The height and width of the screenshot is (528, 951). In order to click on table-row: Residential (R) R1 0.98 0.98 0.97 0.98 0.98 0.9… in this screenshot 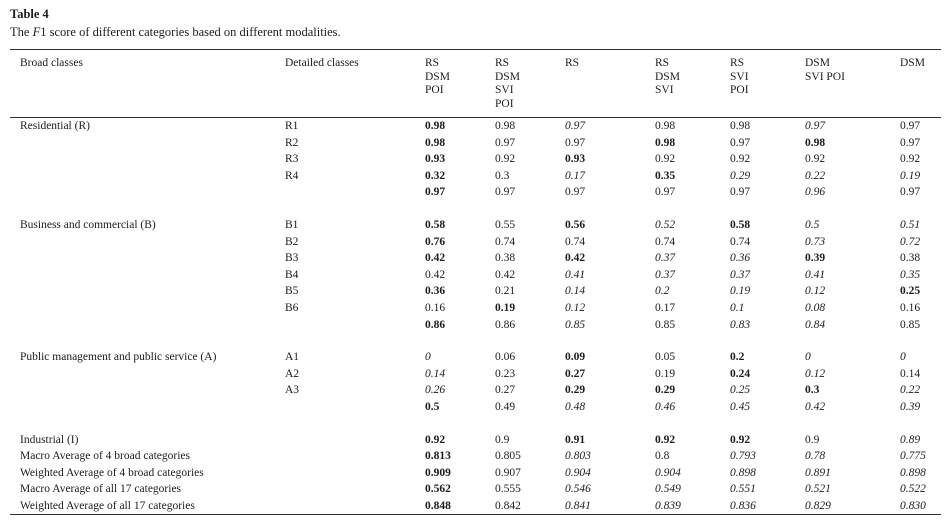, I will do `click(475, 126)`.